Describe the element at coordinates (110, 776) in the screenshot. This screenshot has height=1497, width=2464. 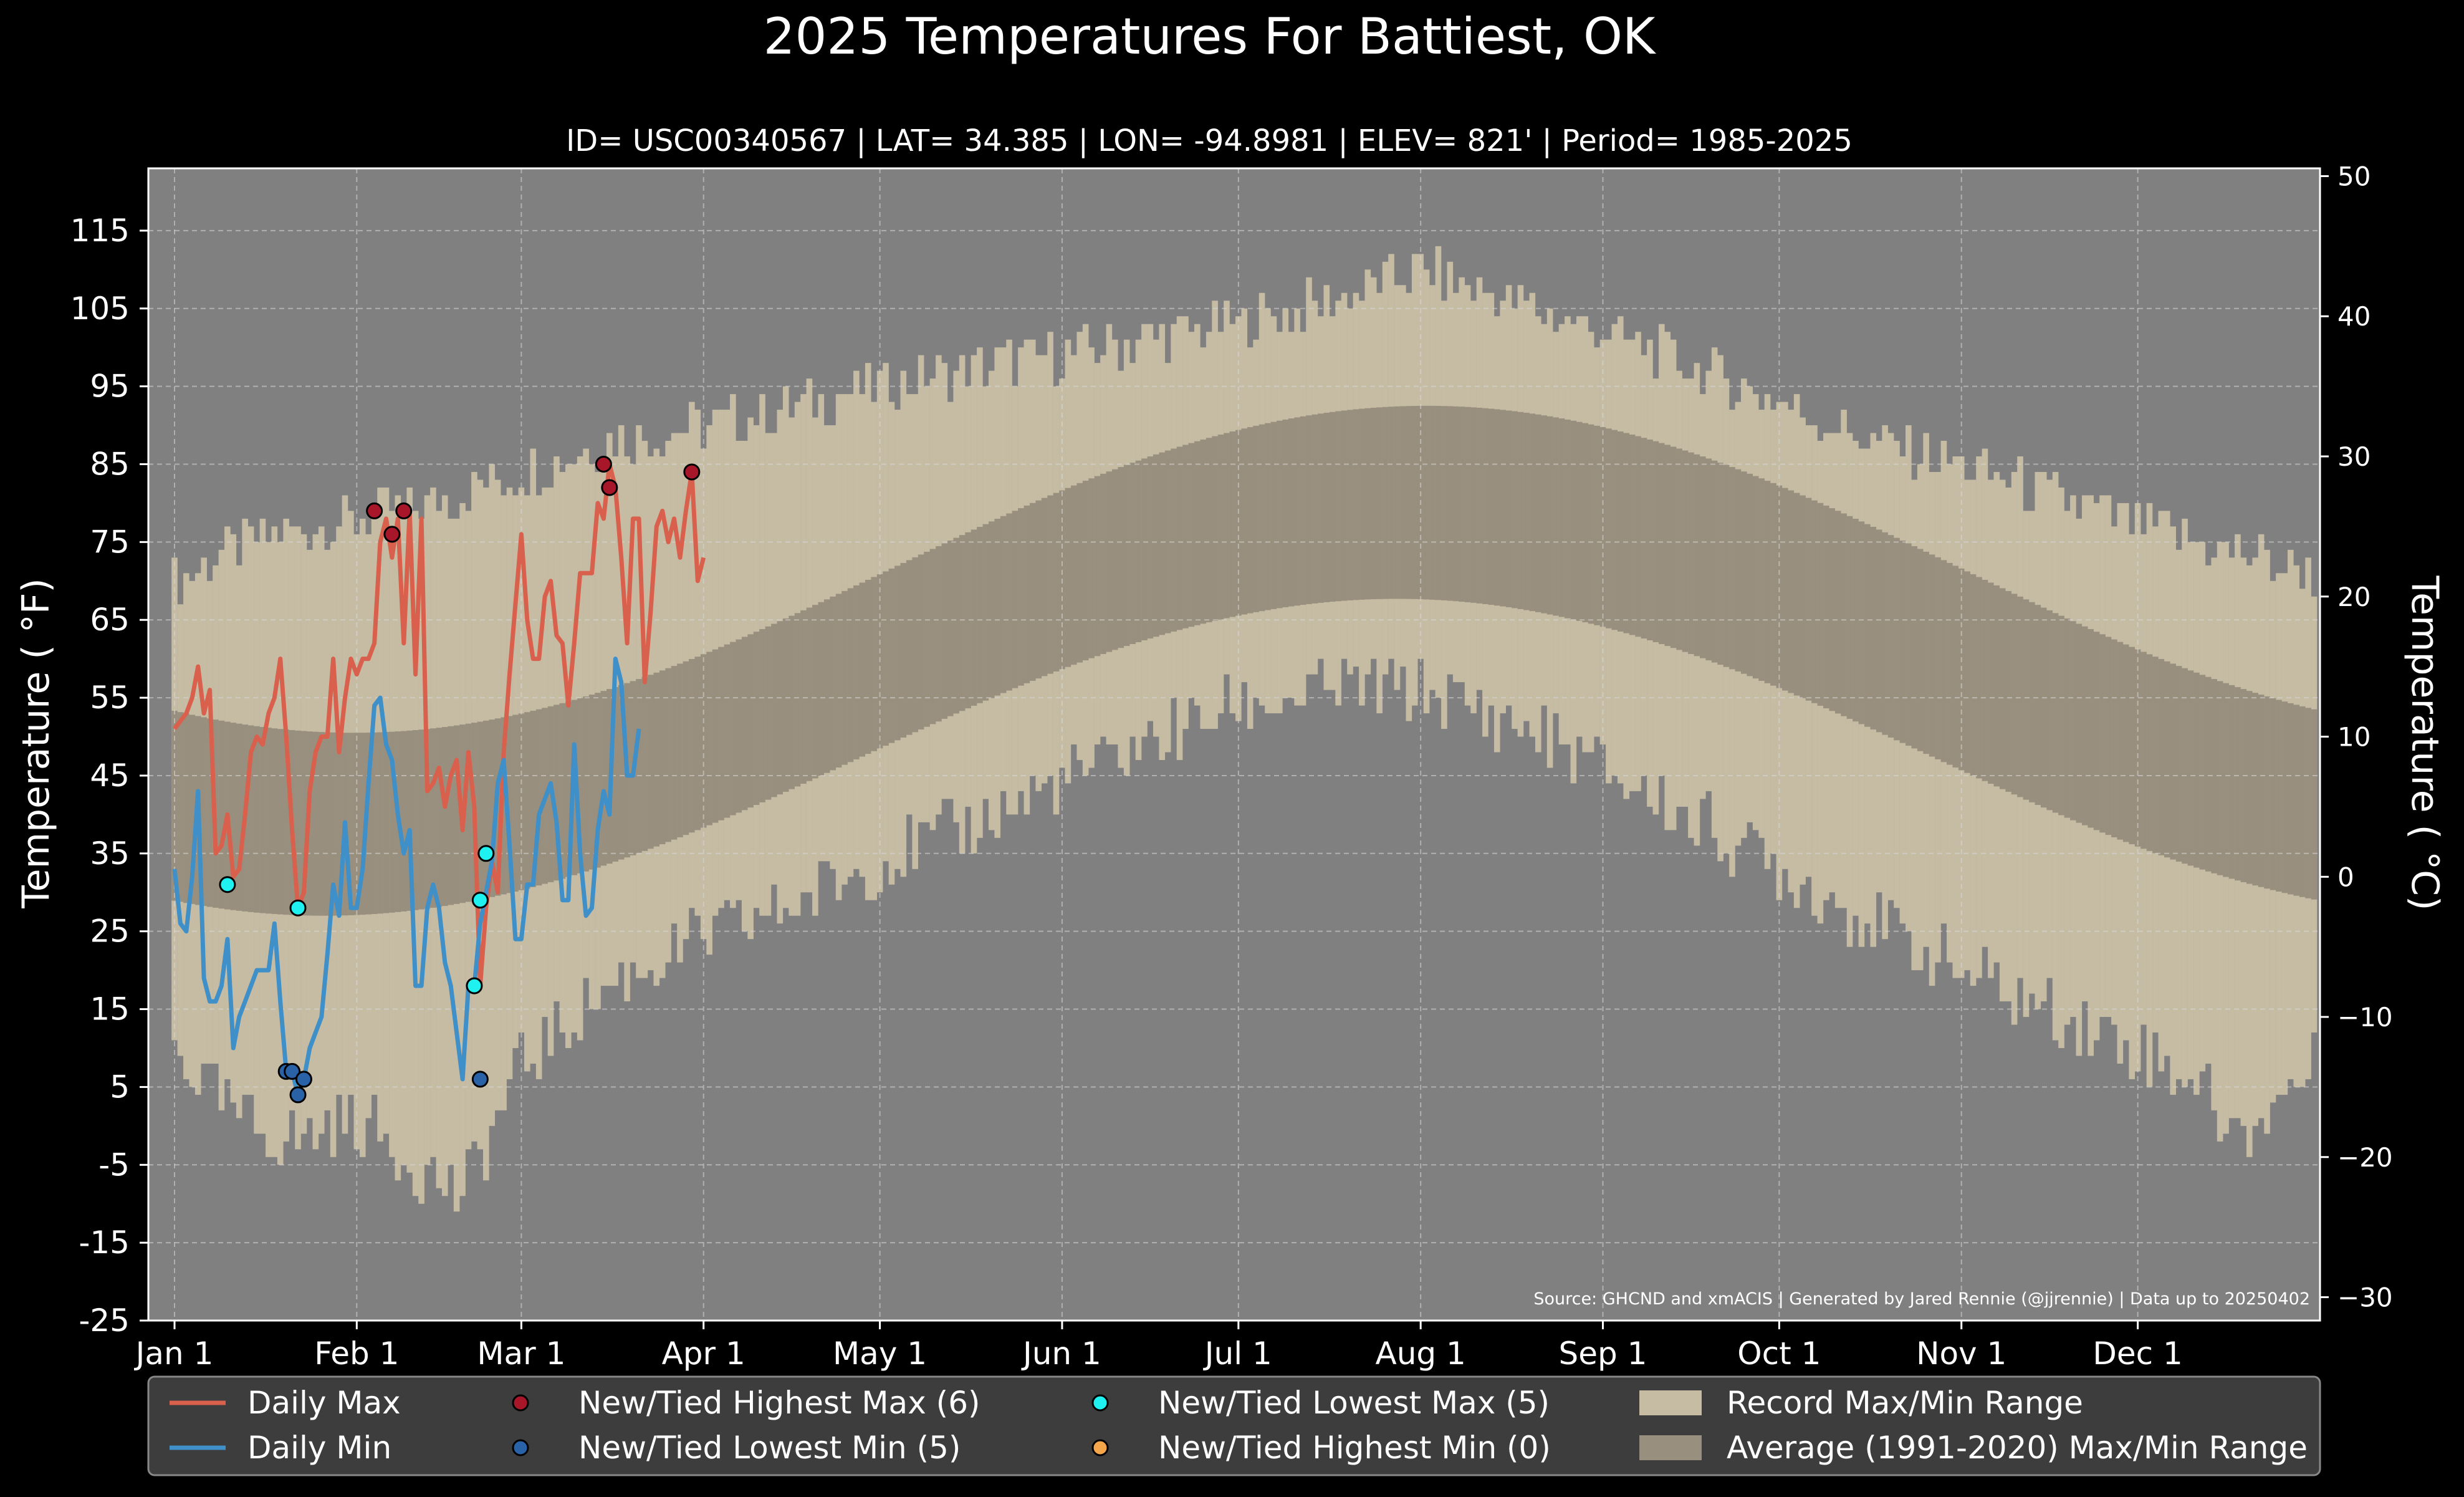
I see `y-tick-label: 45` at that location.